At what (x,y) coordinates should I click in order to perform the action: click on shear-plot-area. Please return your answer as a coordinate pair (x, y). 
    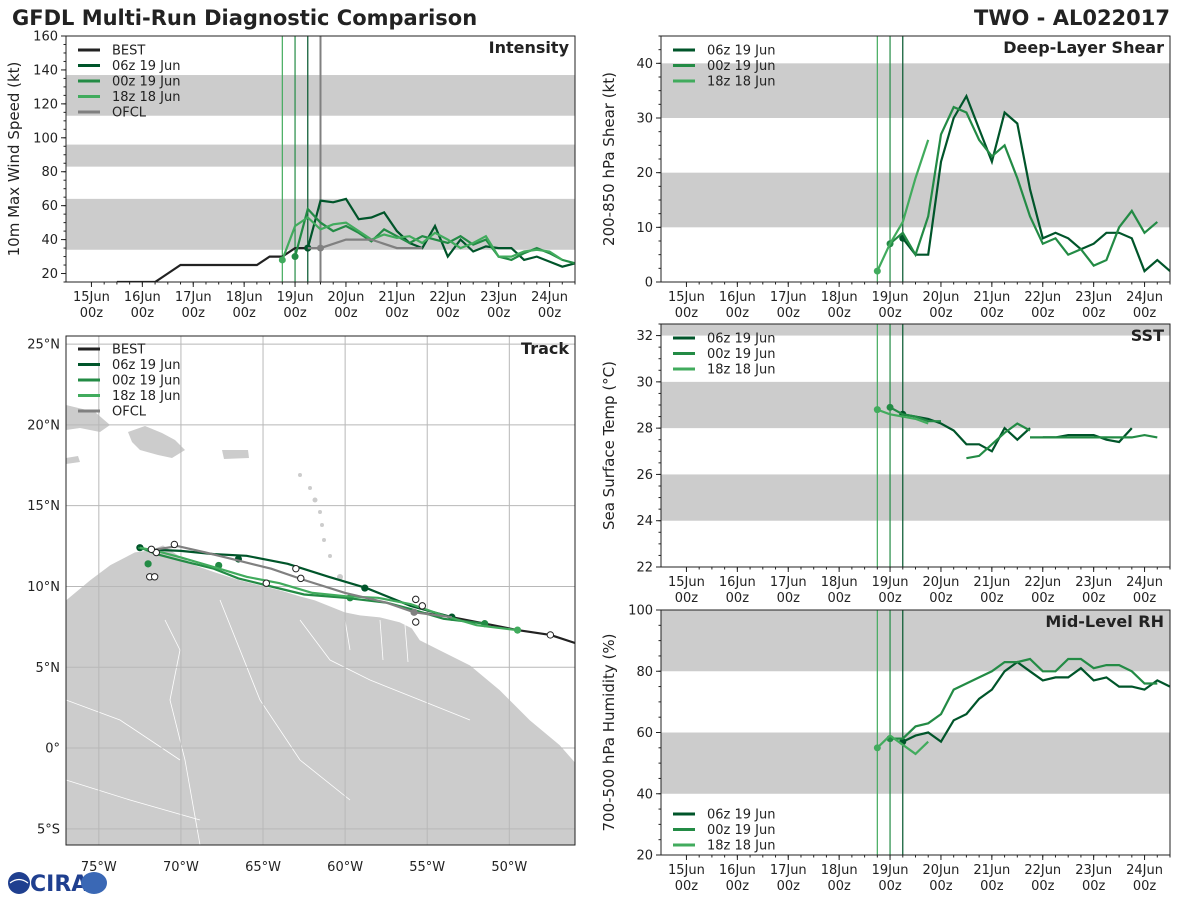
    Looking at the image, I should click on (915, 159).